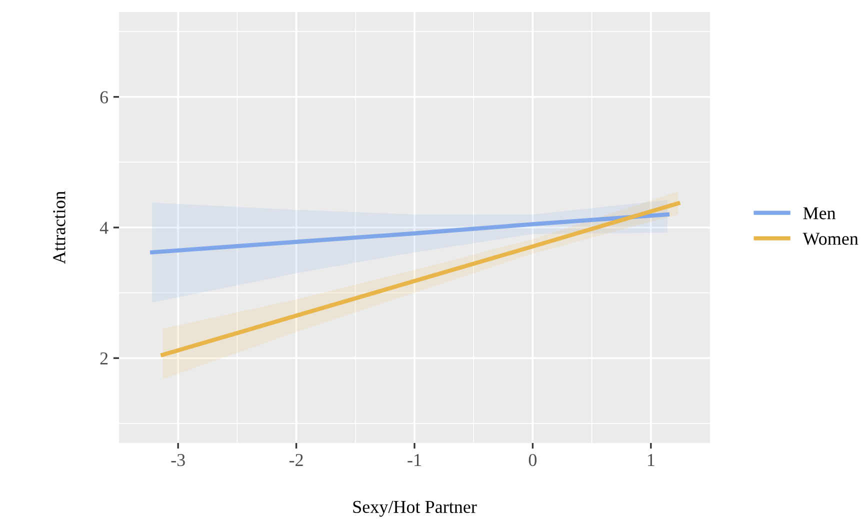  I want to click on y-axis-title: Attraction, so click(59, 227).